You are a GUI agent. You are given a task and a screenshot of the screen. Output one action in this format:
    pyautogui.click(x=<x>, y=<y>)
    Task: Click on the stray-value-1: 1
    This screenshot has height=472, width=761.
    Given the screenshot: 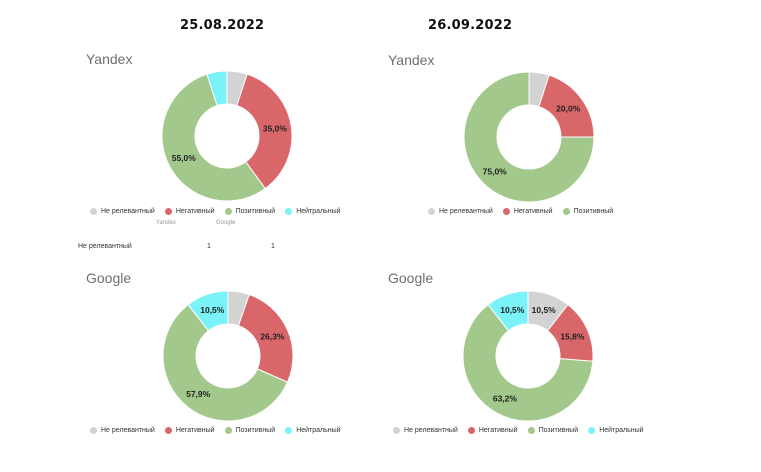 What is the action you would take?
    pyautogui.click(x=209, y=246)
    